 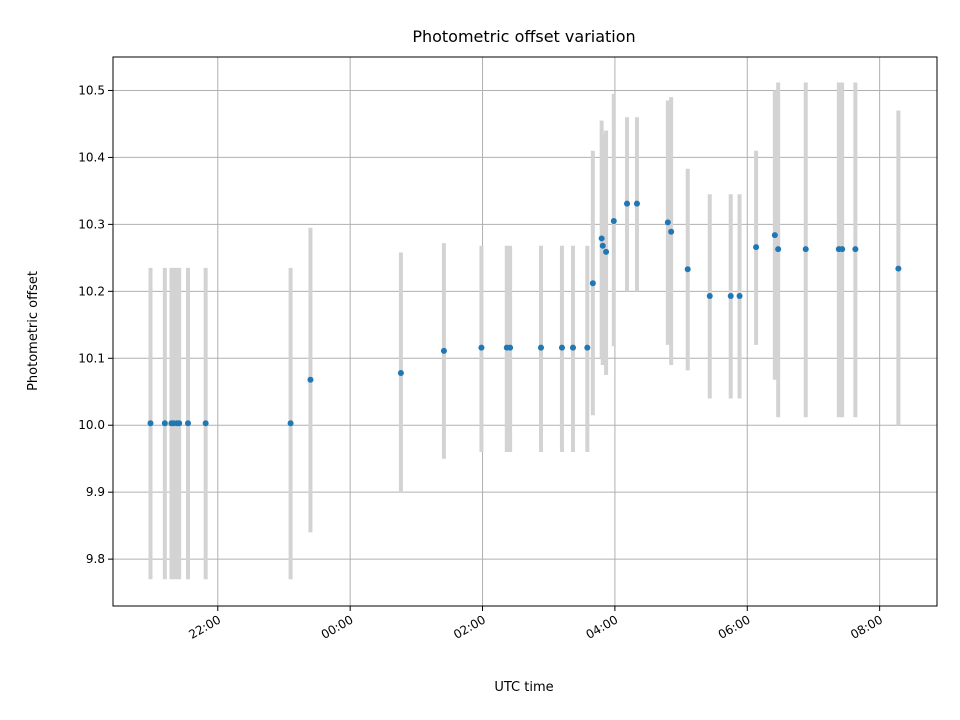 I want to click on y-tick-label: 10.2, so click(x=91, y=291).